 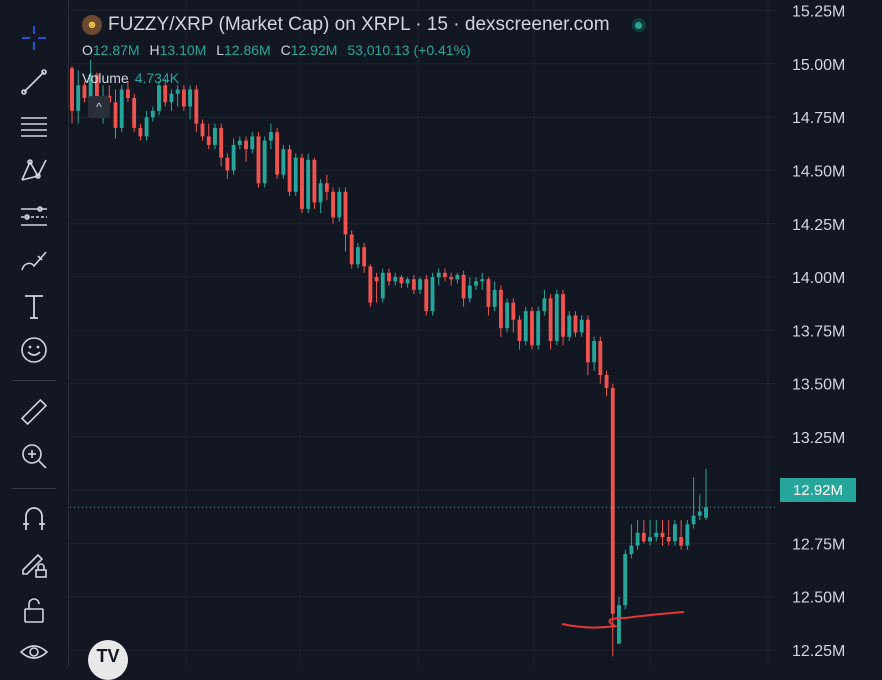 I want to click on unlock-icon, so click(x=34, y=610).